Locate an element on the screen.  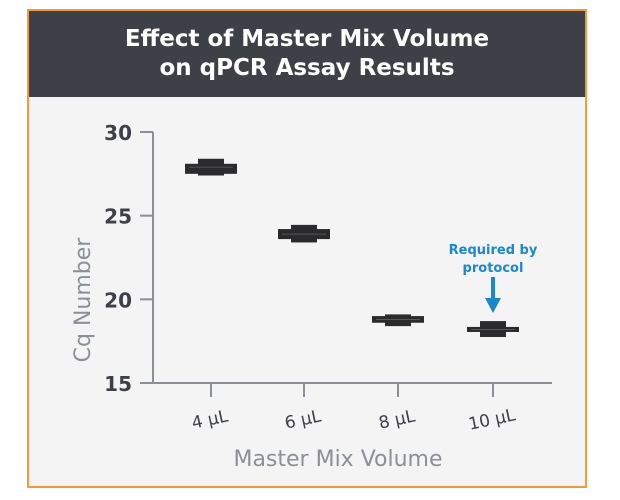
annotation-arrow-head is located at coordinates (493, 305).